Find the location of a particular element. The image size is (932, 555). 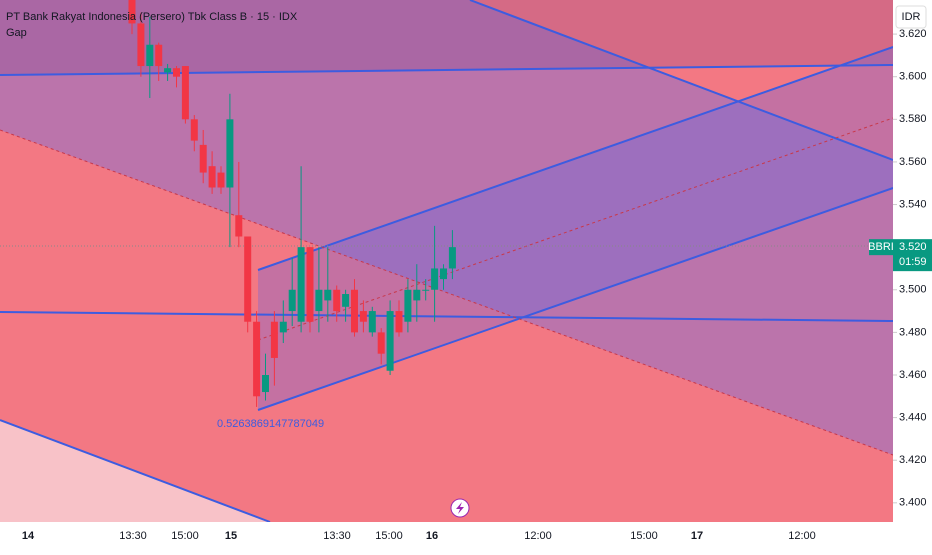

symbol-box is located at coordinates (881, 247).